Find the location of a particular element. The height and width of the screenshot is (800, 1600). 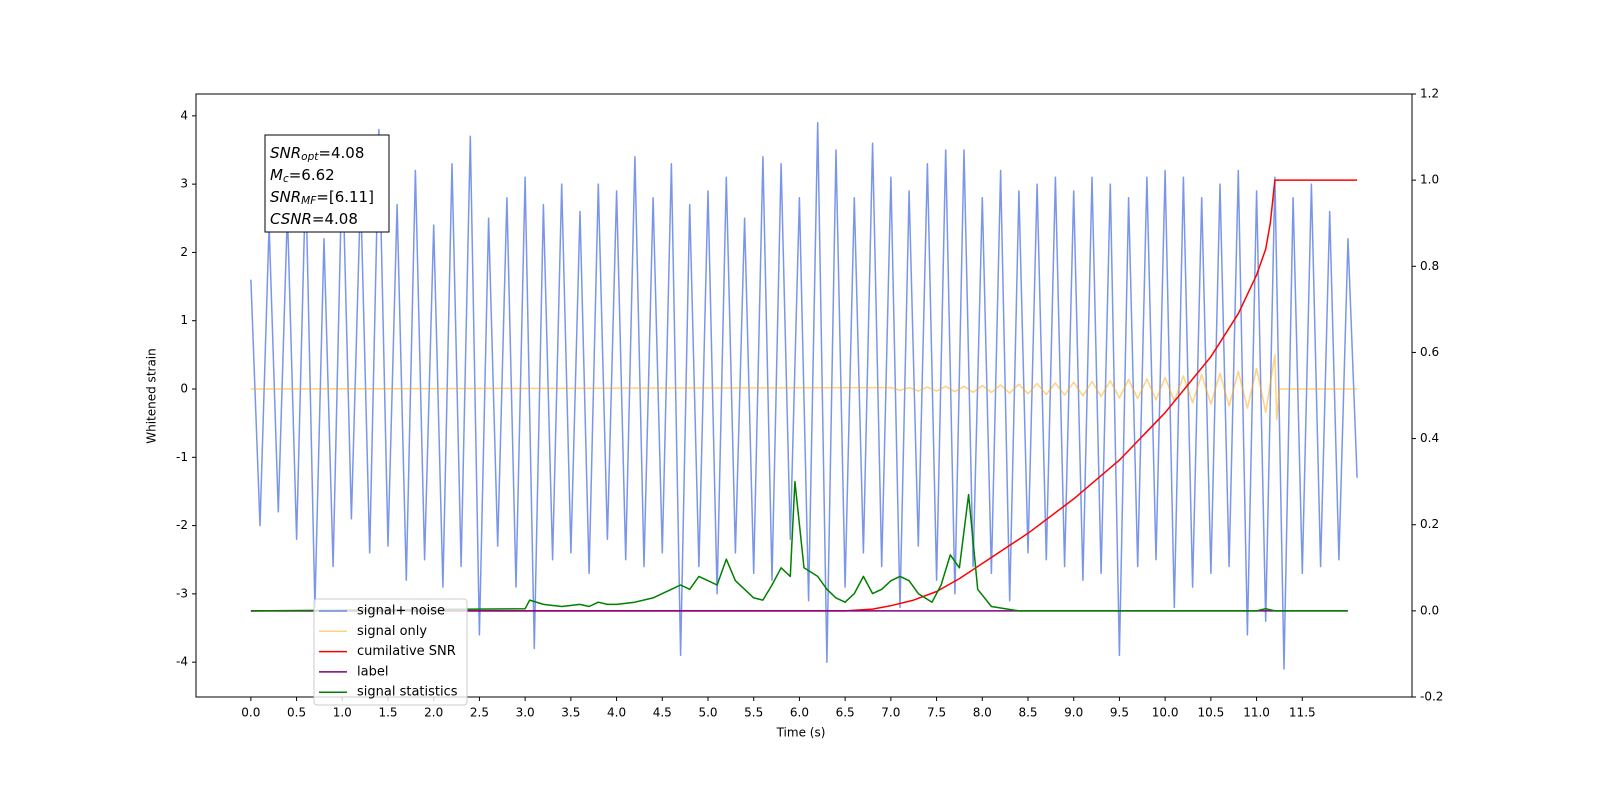

legend-box is located at coordinates (390, 652).